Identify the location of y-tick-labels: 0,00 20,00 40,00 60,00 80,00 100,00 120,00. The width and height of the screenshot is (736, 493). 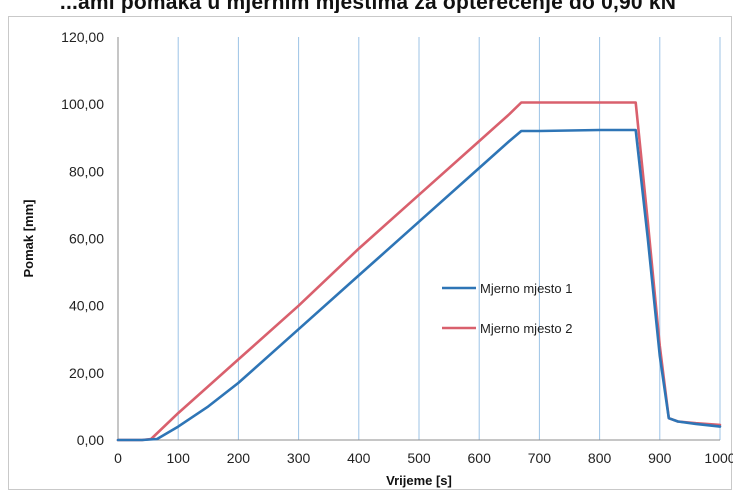
(82, 238).